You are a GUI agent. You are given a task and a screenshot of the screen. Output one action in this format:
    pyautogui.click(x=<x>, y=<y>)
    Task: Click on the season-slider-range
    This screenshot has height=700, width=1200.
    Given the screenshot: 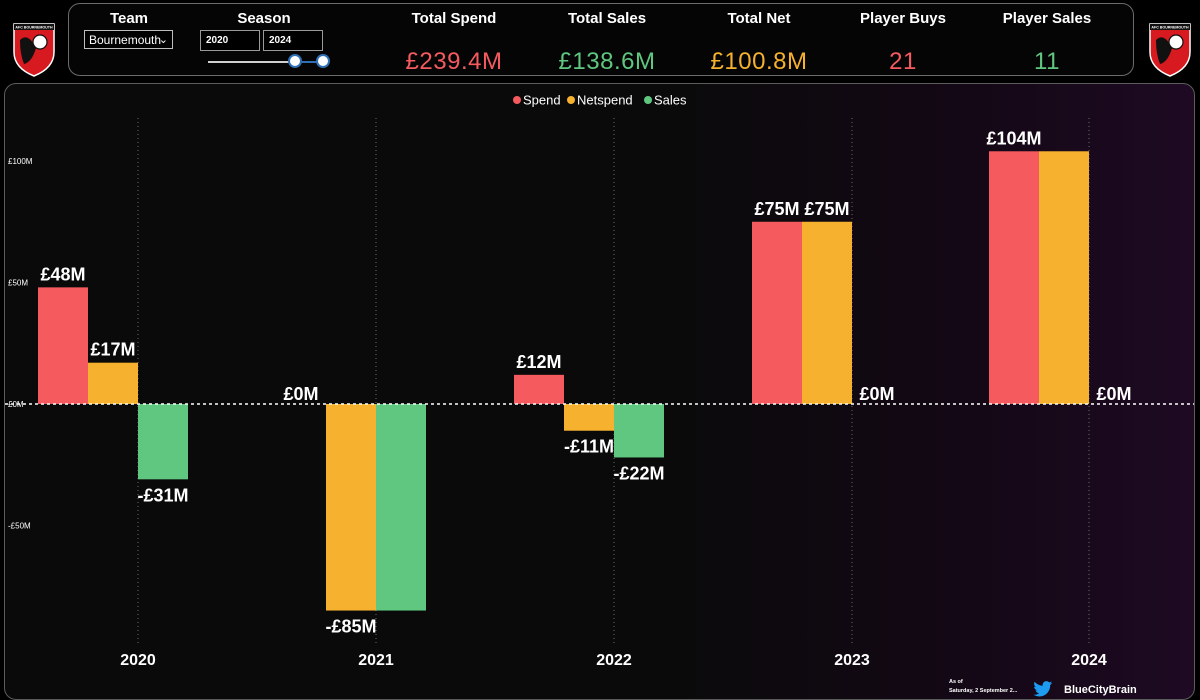 What is the action you would take?
    pyautogui.click(x=309, y=62)
    